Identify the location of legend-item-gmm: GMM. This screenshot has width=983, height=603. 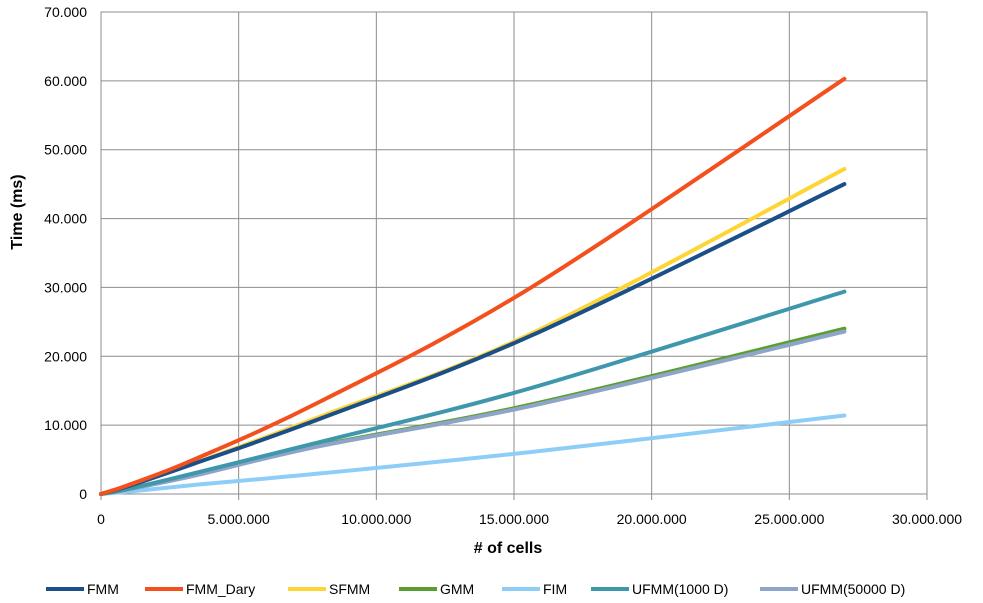
(436, 589).